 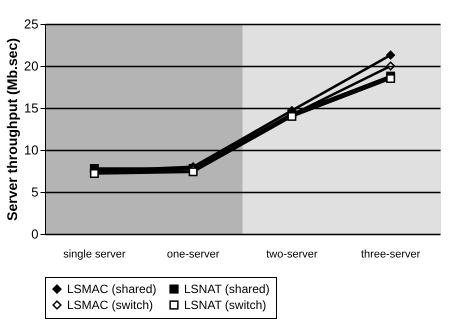 What do you see at coordinates (31, 66) in the screenshot?
I see `y-tick-label: 20` at bounding box center [31, 66].